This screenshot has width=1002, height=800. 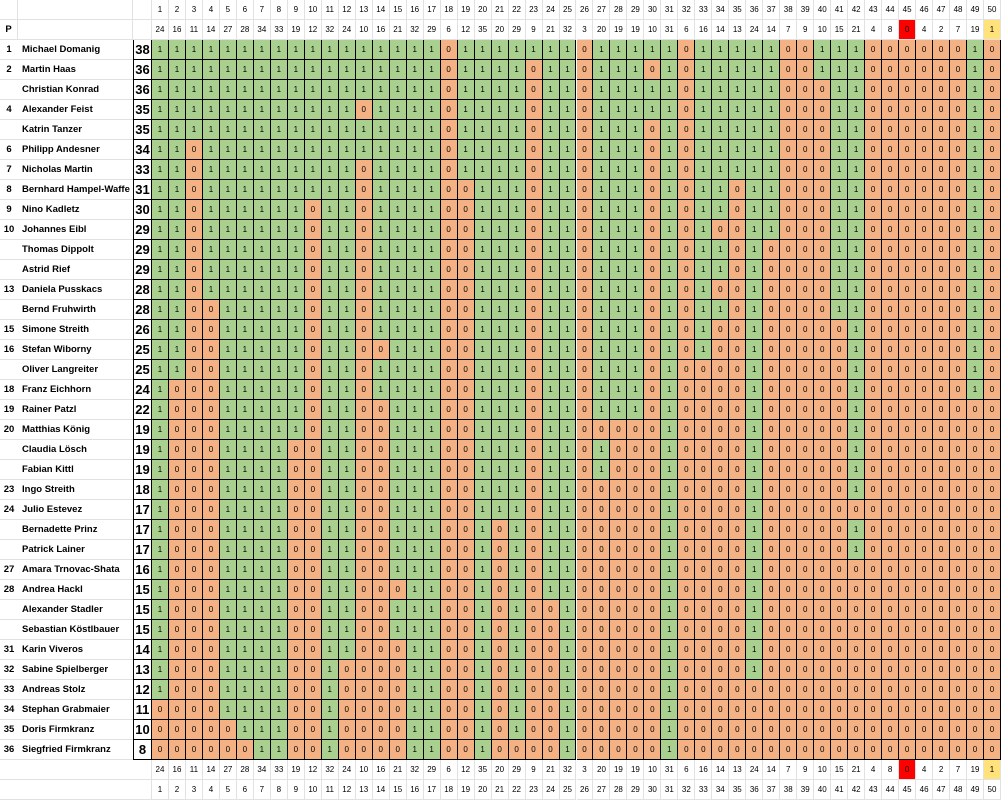 I want to click on question-number: 5, so click(x=228, y=790).